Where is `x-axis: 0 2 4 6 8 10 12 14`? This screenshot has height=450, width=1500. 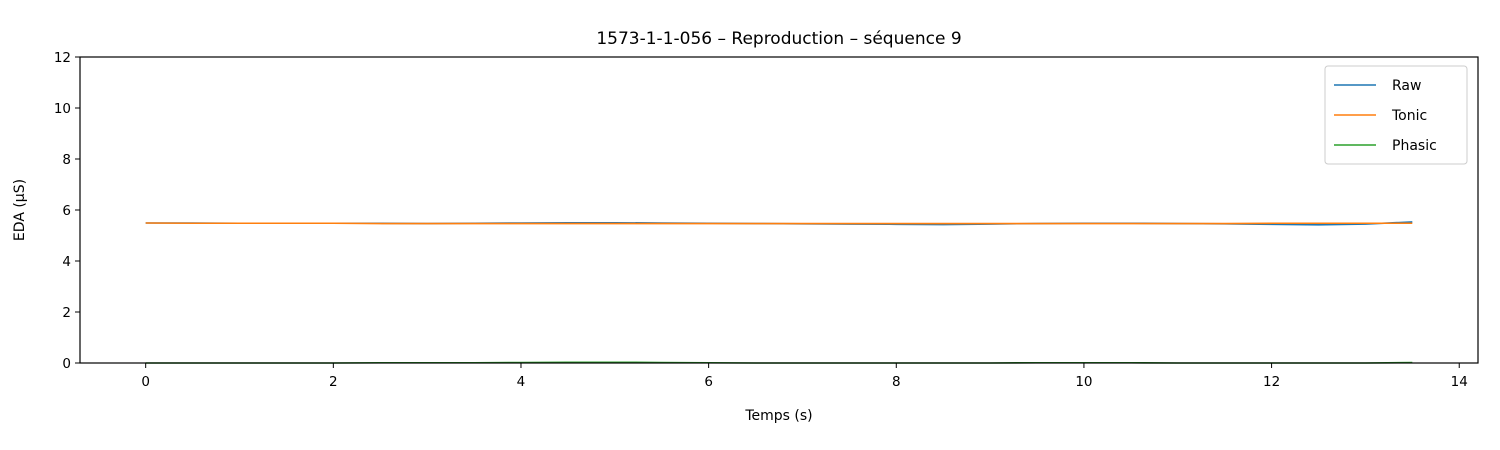
x-axis: 0 2 4 6 8 10 12 14 is located at coordinates (804, 376).